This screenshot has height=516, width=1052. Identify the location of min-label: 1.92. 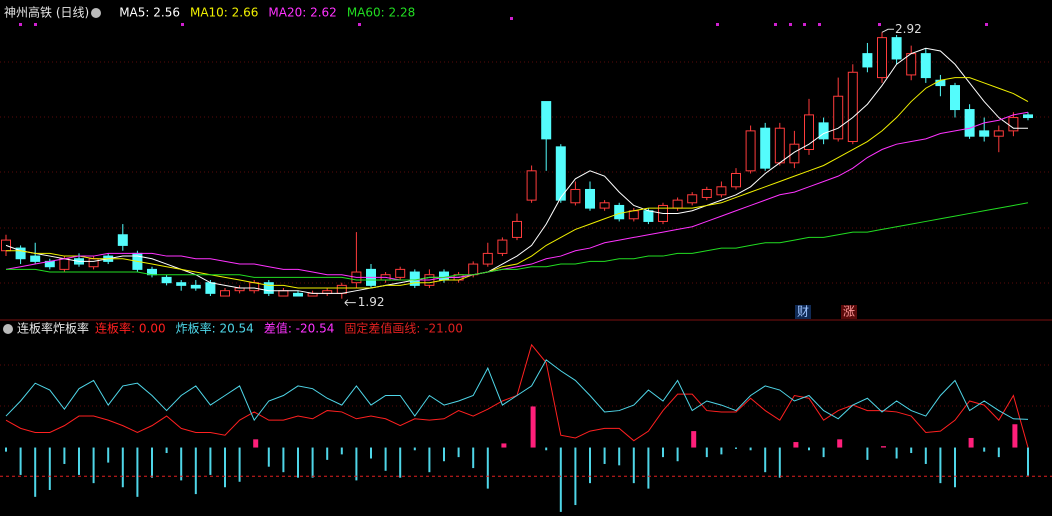
(371, 302).